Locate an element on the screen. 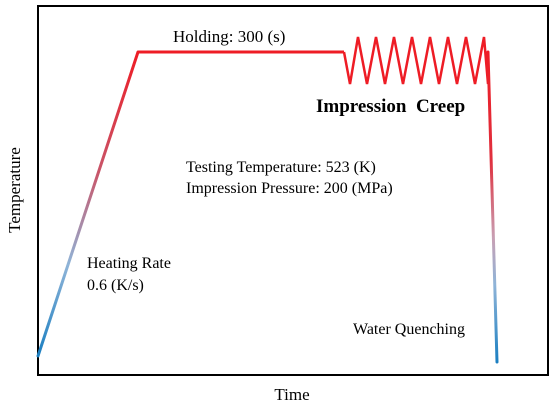 This screenshot has width=550, height=408. heating-rate-label: Heating Rate is located at coordinates (129, 263).